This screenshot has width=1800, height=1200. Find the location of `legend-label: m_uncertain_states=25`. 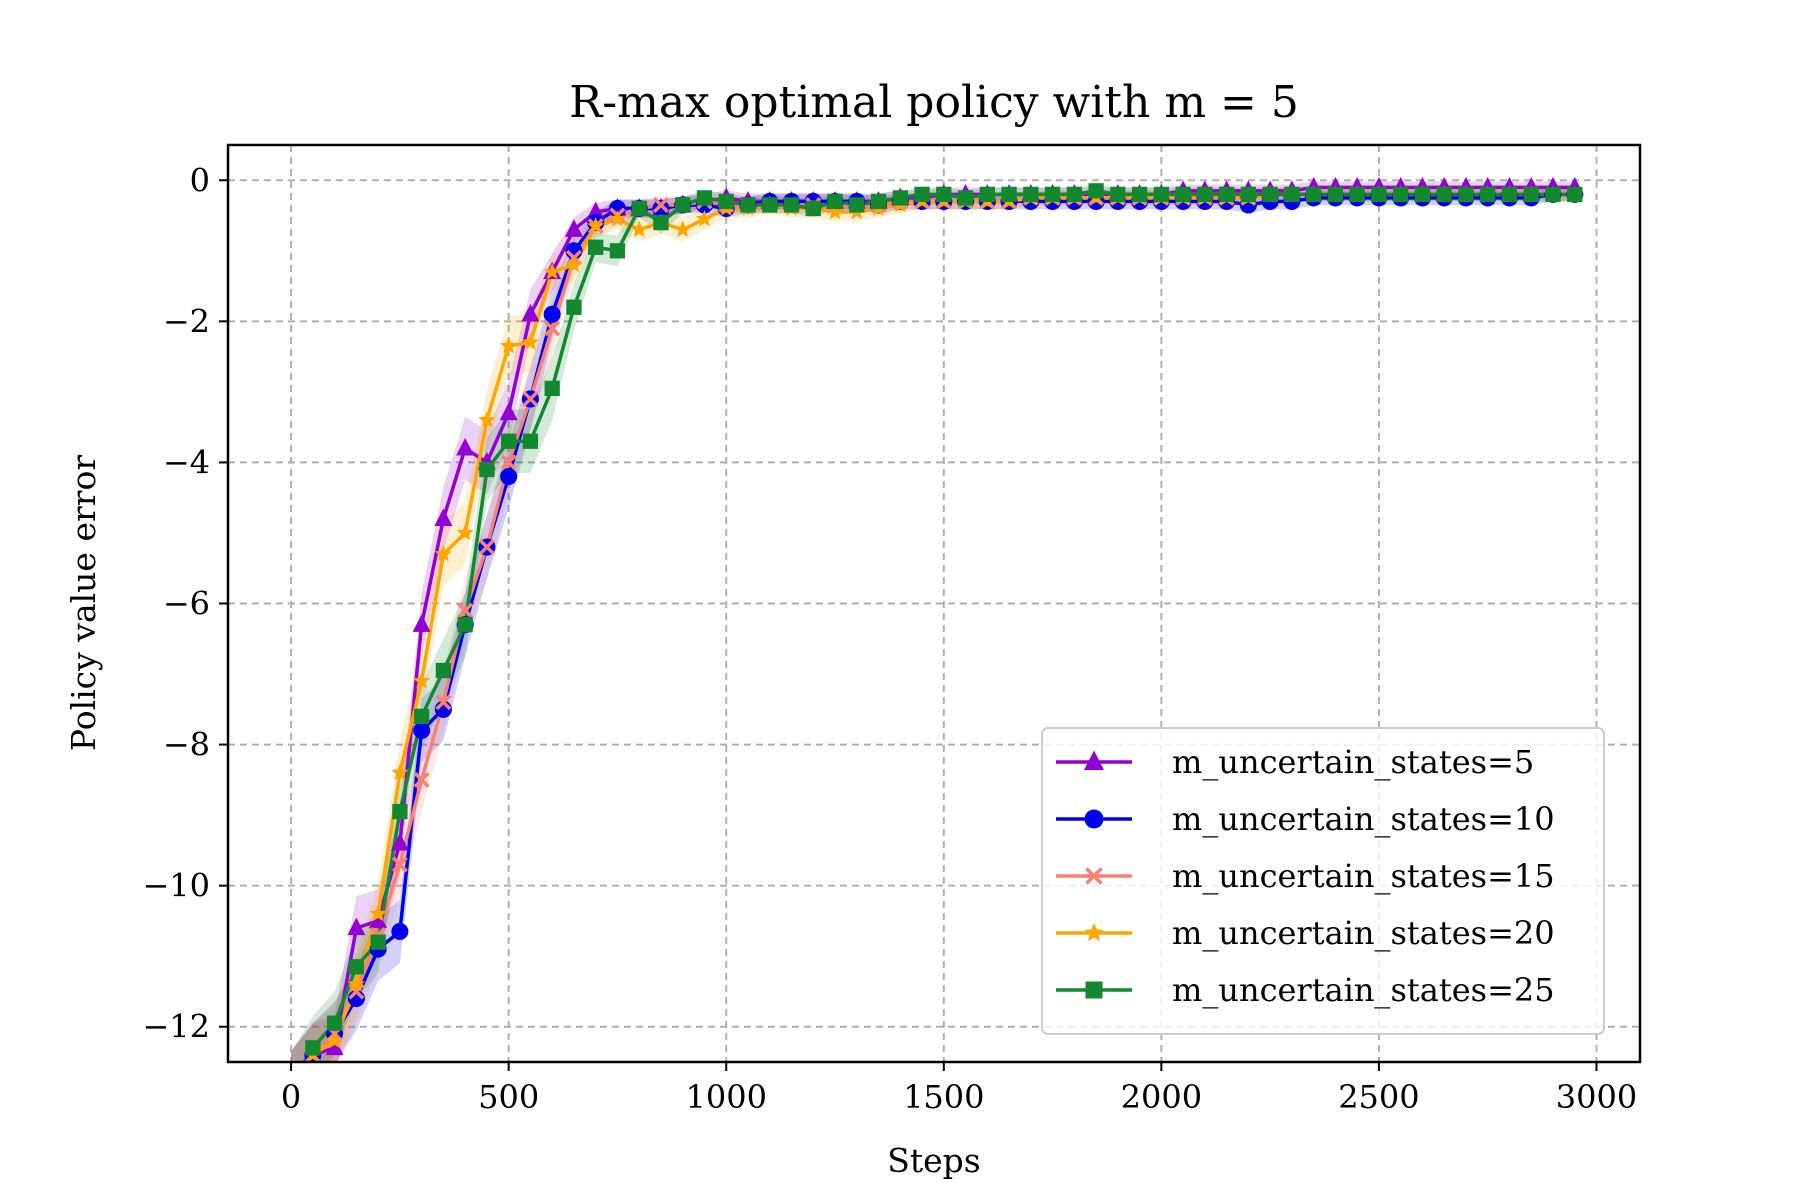

legend-label: m_uncertain_states=25 is located at coordinates (1363, 990).